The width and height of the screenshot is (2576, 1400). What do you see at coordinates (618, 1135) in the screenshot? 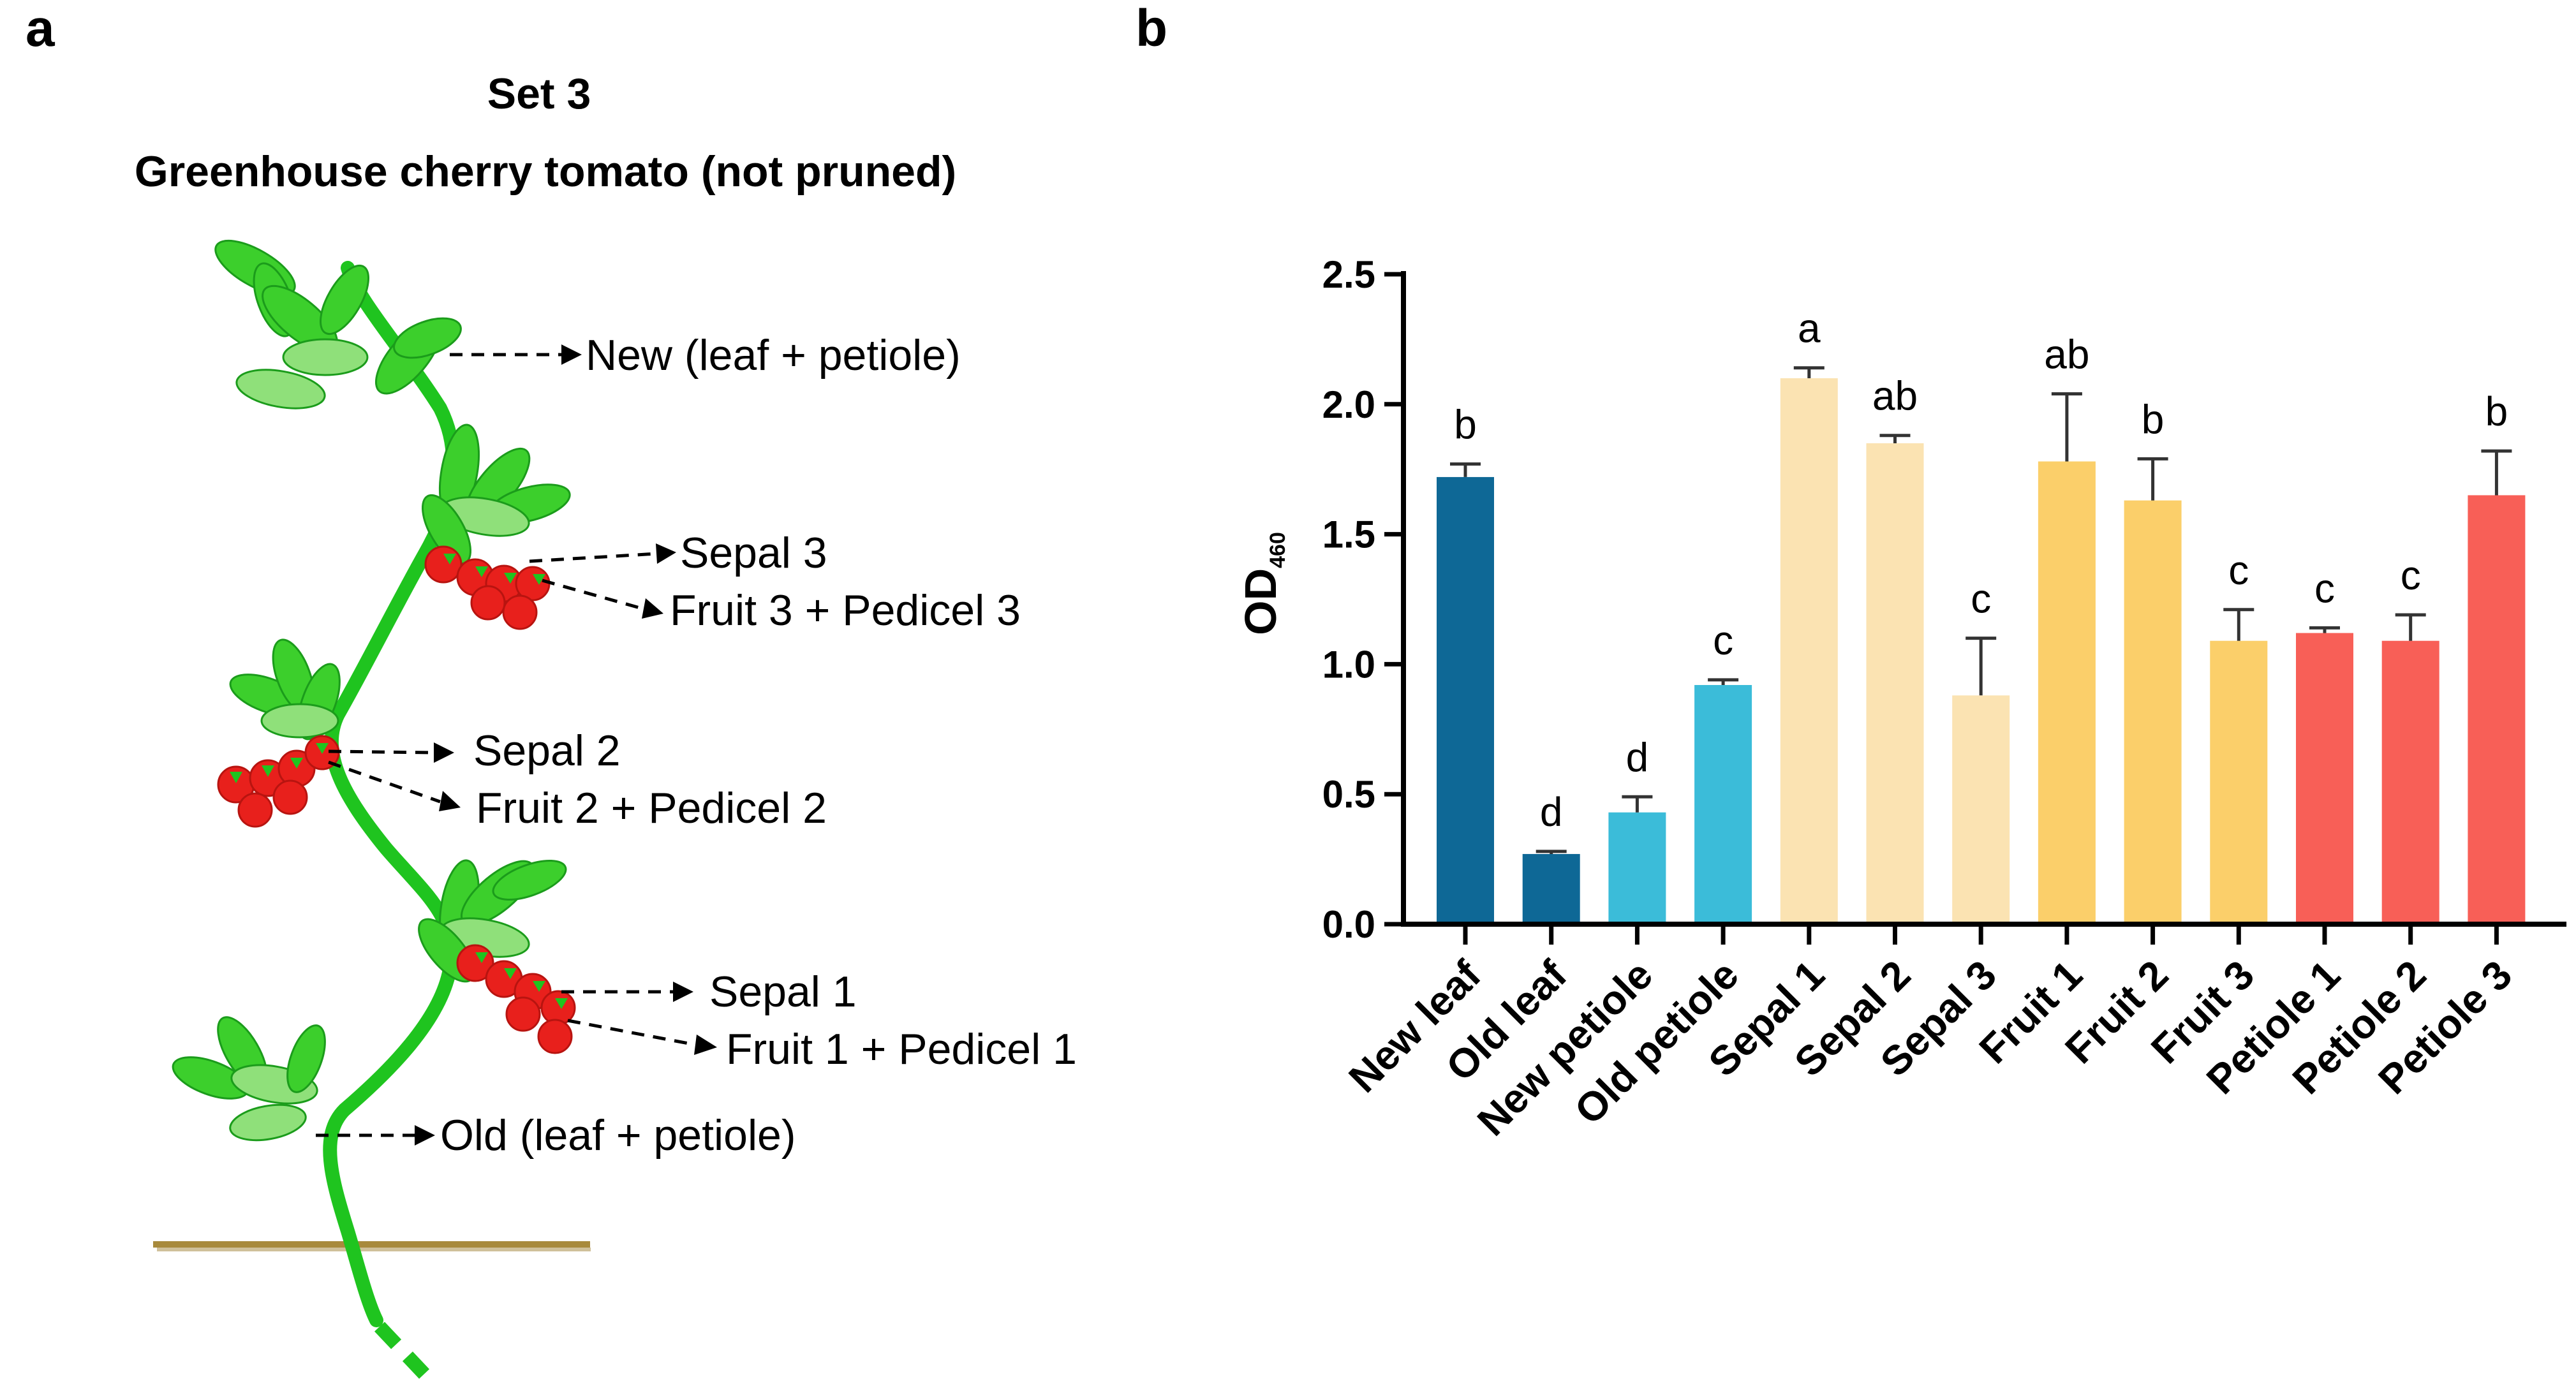
I see `callout-old-leaf: Old (leaf + petiole)` at bounding box center [618, 1135].